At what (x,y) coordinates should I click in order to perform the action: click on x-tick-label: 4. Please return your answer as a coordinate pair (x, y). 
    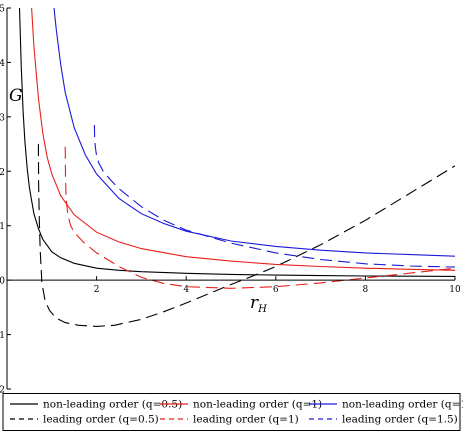
    Looking at the image, I should click on (186, 290).